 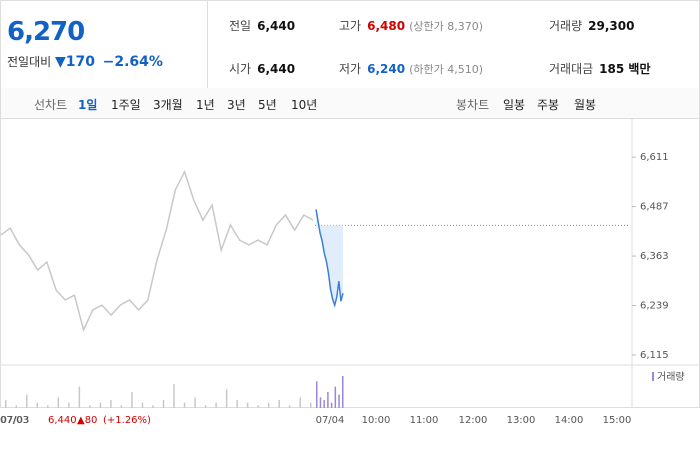 I want to click on x-tick-label: 15:00, so click(x=617, y=420).